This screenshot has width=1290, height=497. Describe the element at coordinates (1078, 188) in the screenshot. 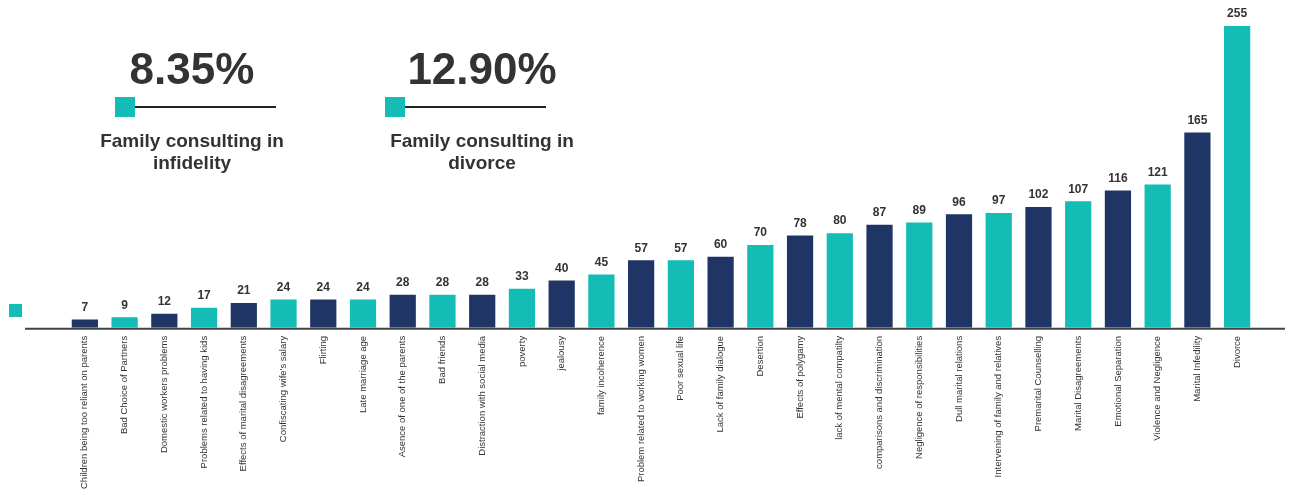

I see `data-label: 107` at that location.